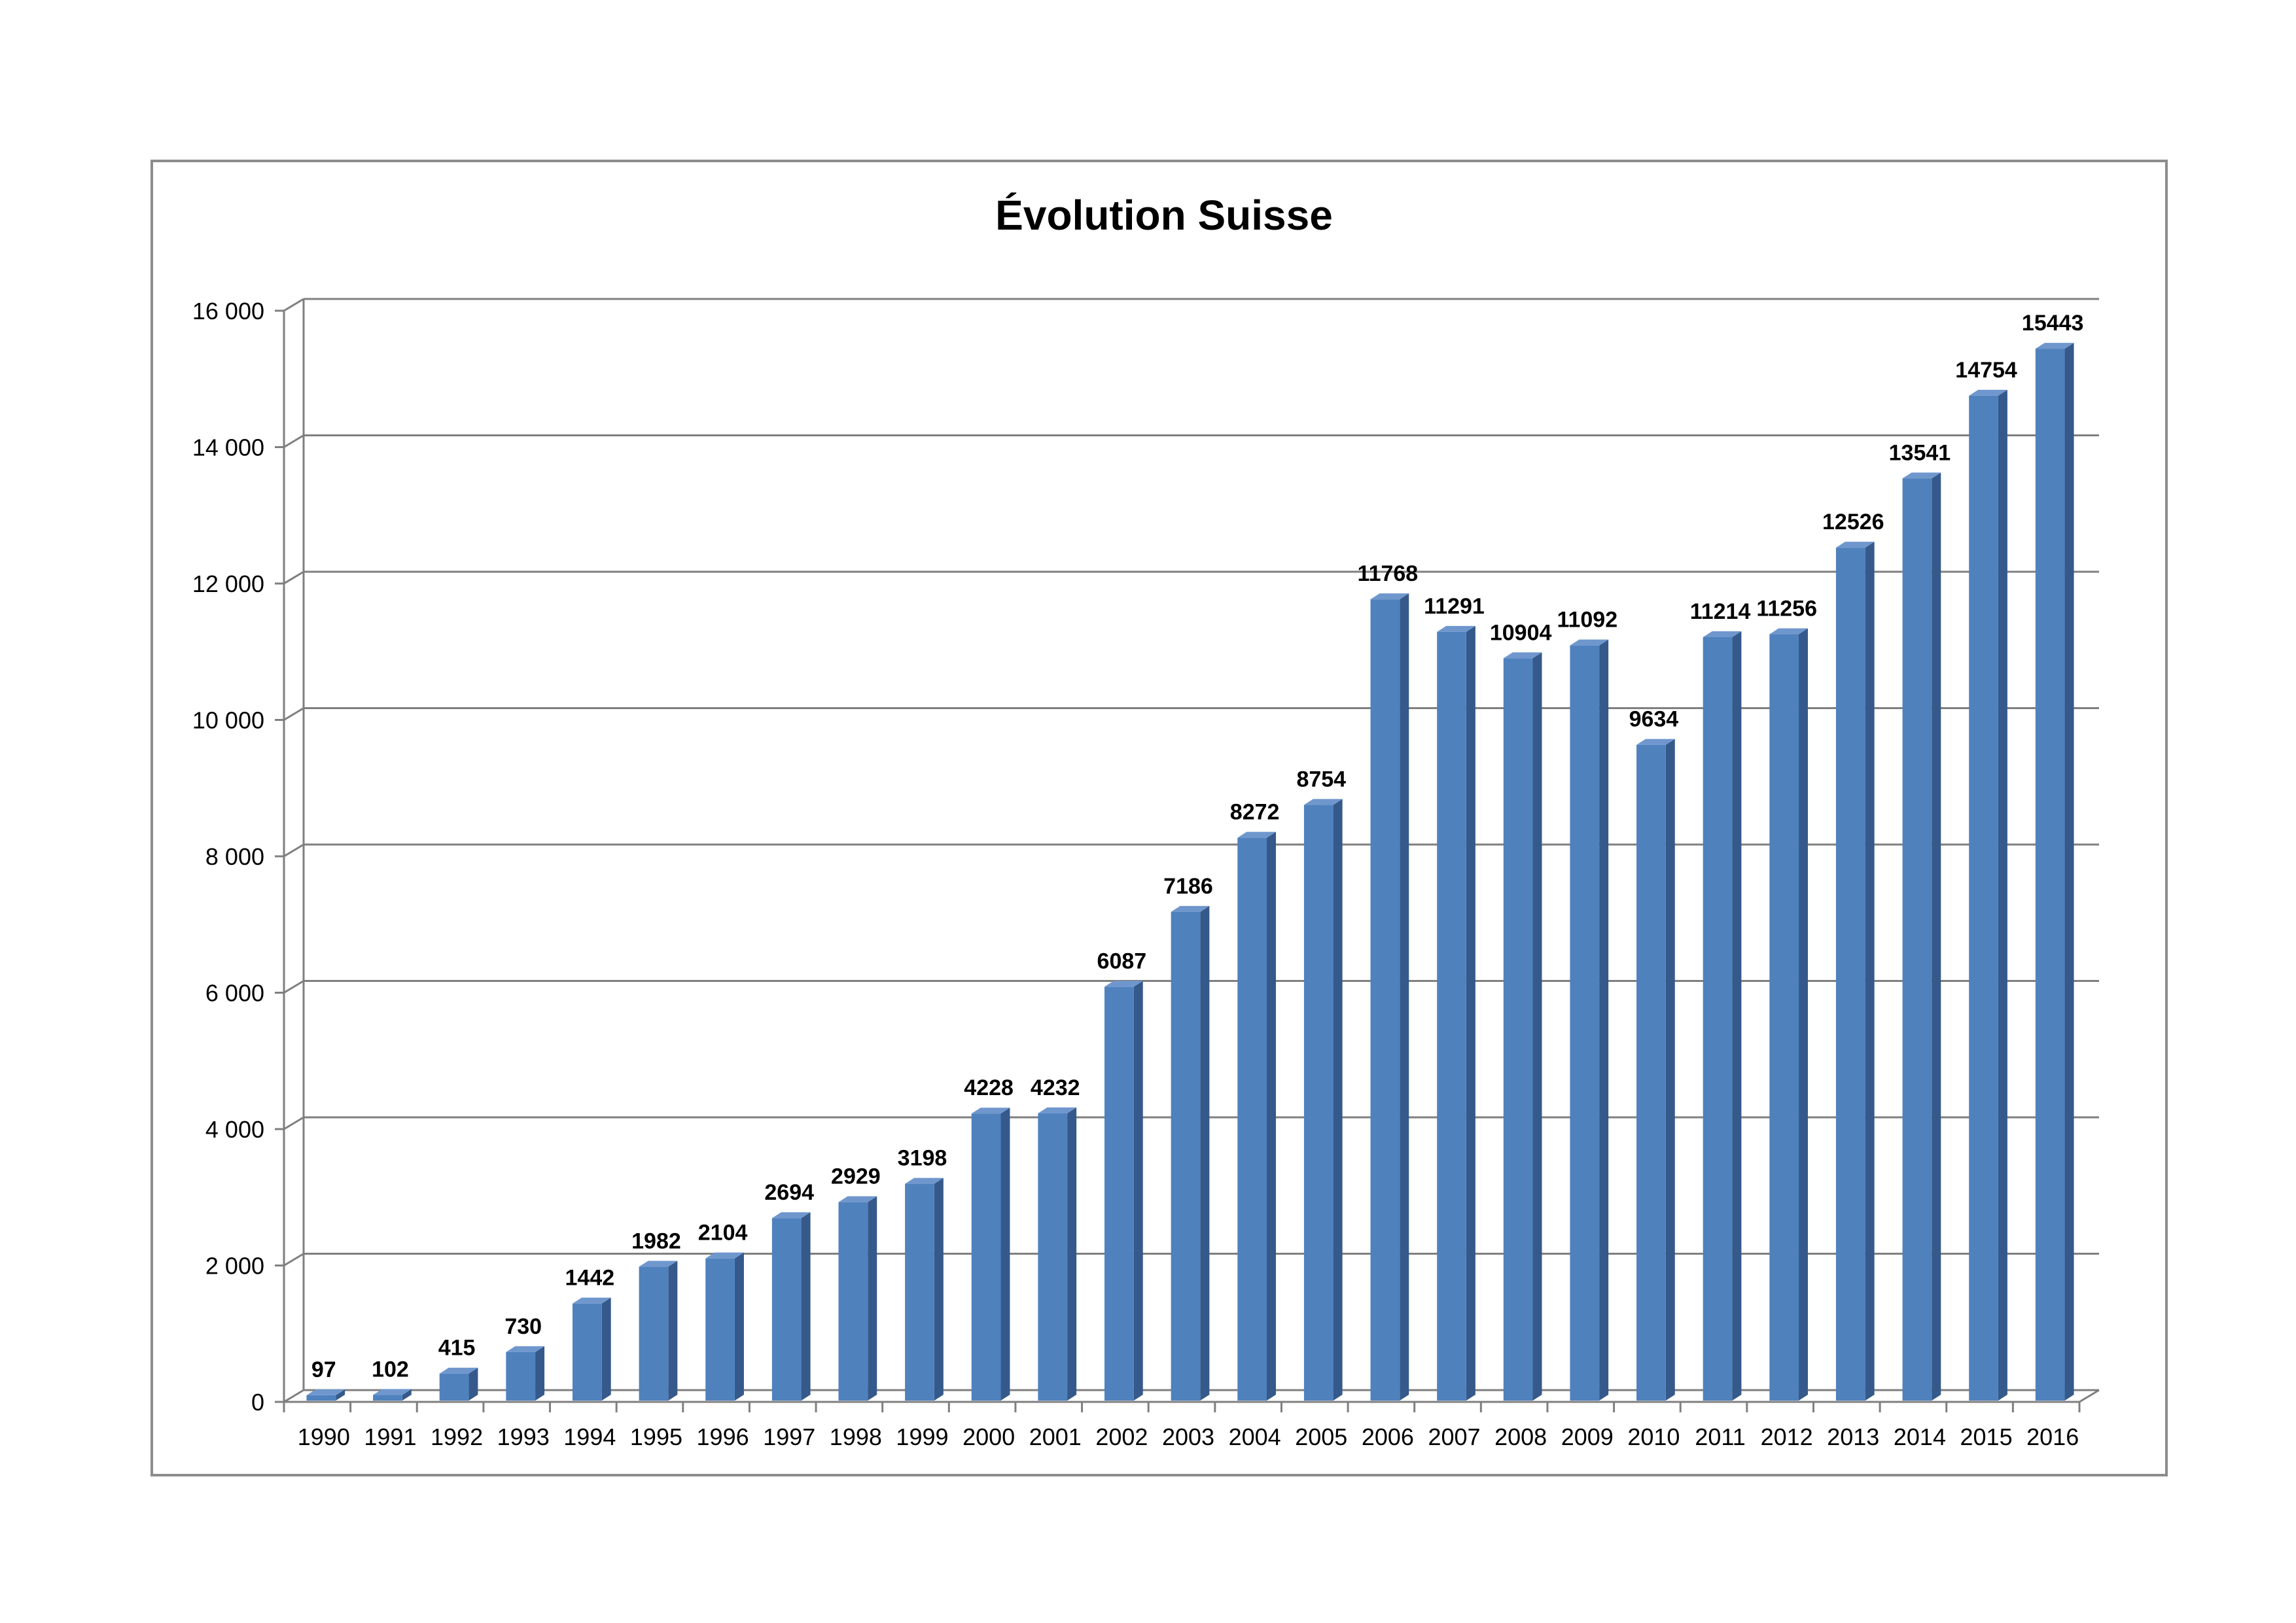  What do you see at coordinates (2054, 346) in the screenshot?
I see `bar-top-2016` at bounding box center [2054, 346].